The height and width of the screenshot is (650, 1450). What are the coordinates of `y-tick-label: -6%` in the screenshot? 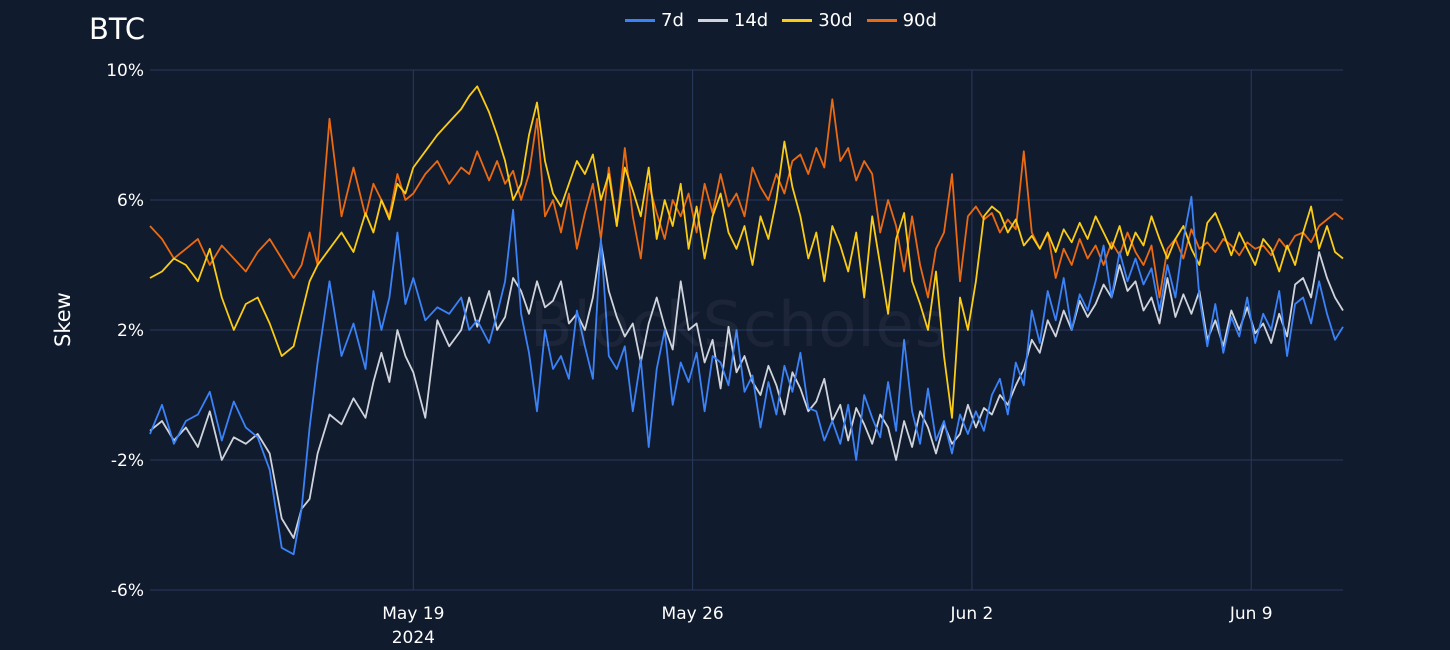 It's located at (127, 591).